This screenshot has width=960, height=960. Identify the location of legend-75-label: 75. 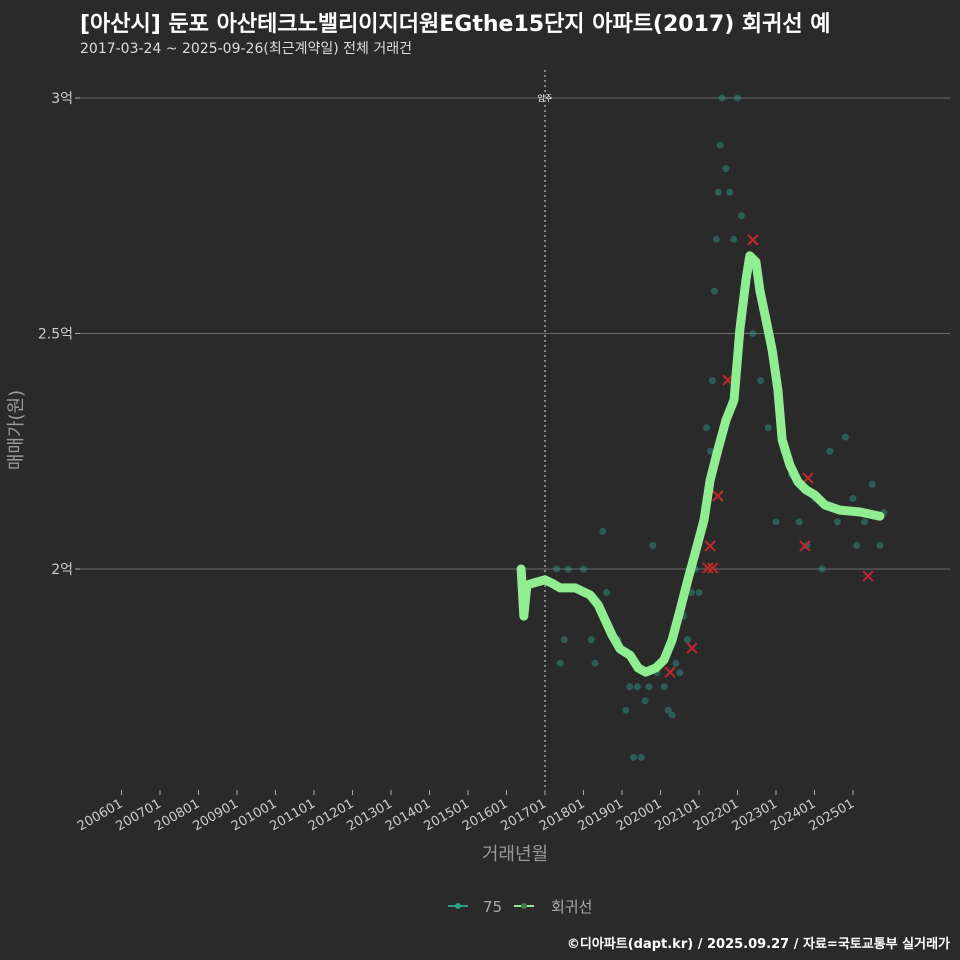
(492, 907).